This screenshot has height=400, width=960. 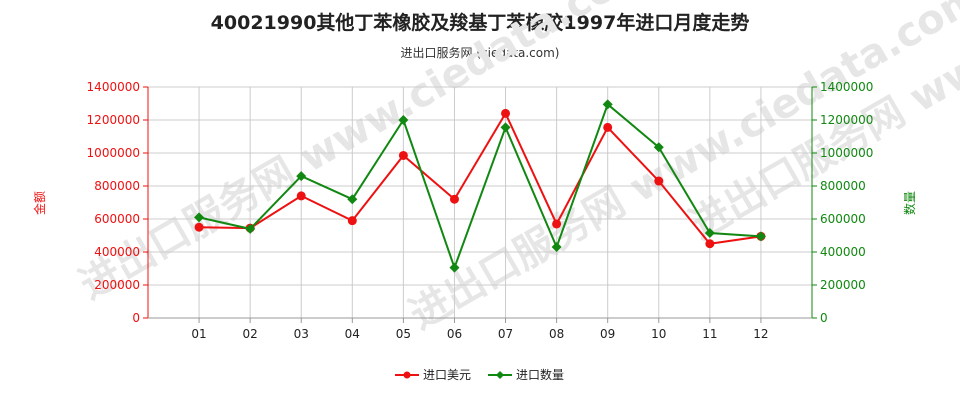 I want to click on x-tick-label: 08, so click(x=556, y=334).